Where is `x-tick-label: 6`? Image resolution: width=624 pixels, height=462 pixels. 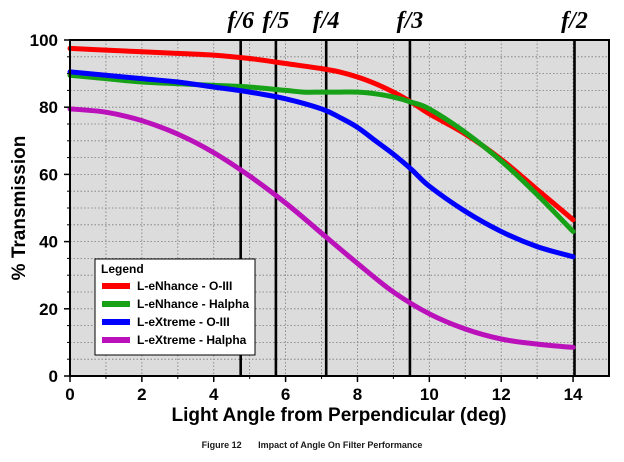 x-tick-label: 6 is located at coordinates (285, 394).